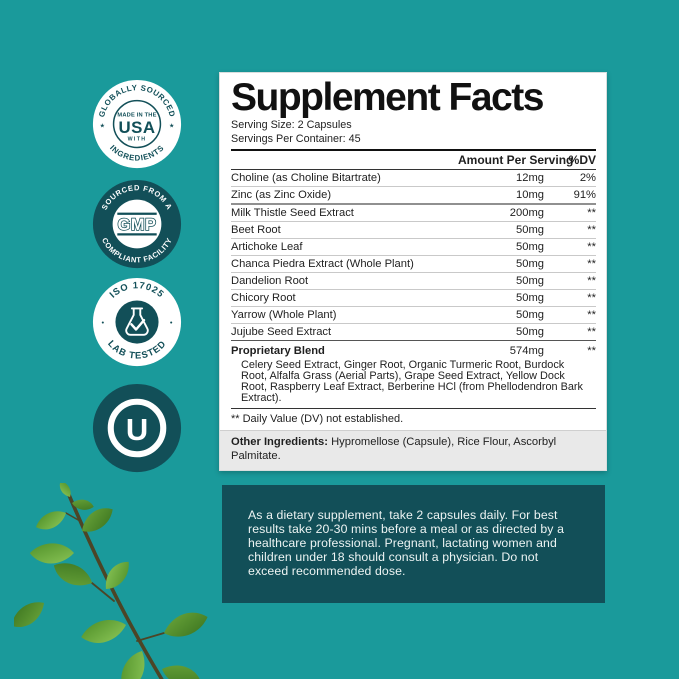 The width and height of the screenshot is (679, 679). I want to click on gmp-badge: SOURCED FROM A COMPLIANT FACILITY GMP, so click(137, 224).